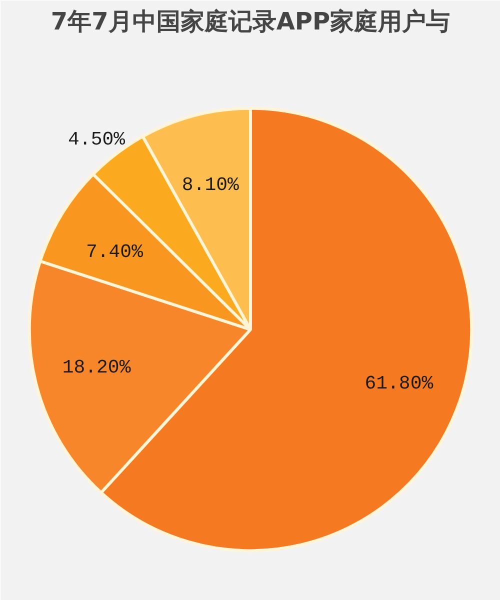 The width and height of the screenshot is (500, 600). I want to click on chart-title: 7年7月中国家庭记录APP家庭用户与, so click(250, 22).